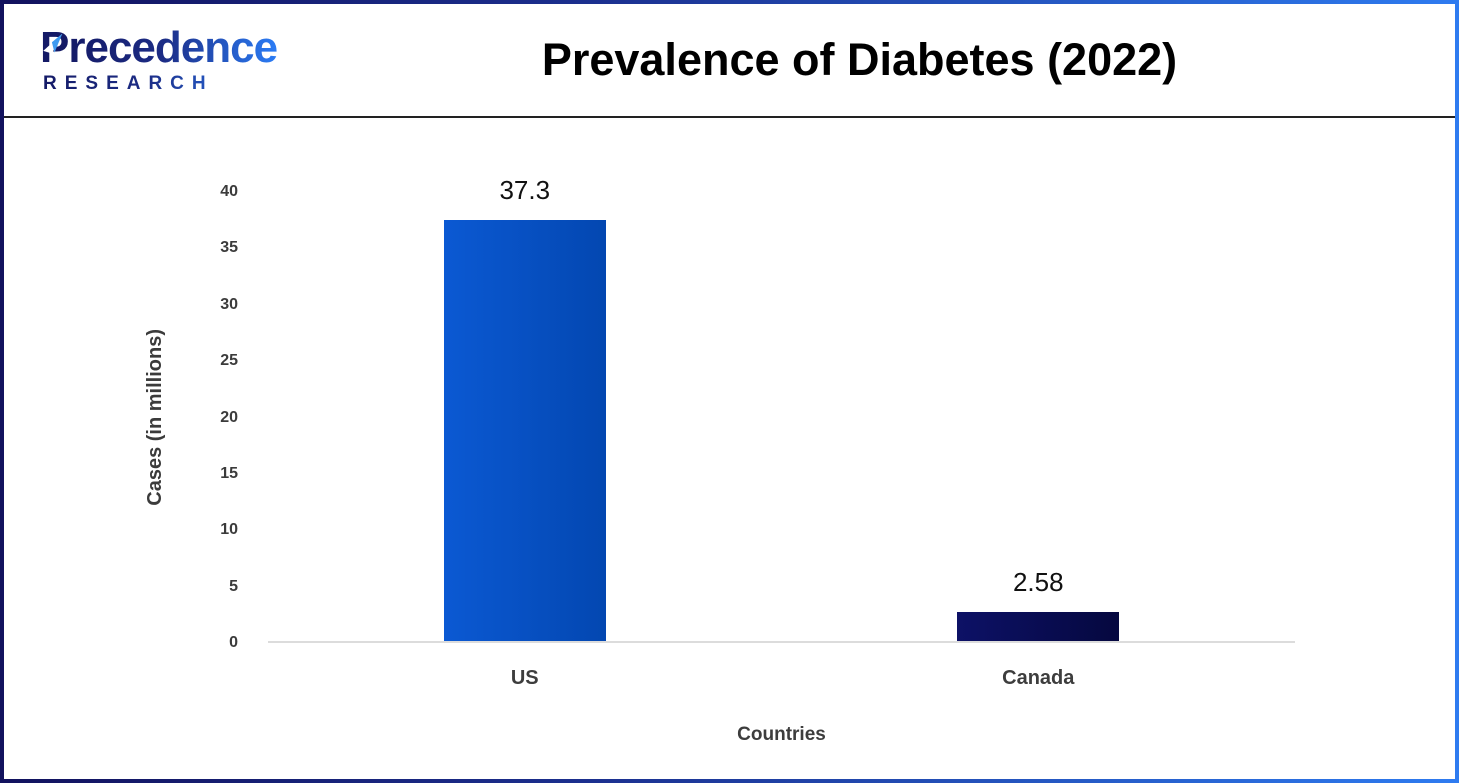 The width and height of the screenshot is (1459, 783). Describe the element at coordinates (229, 304) in the screenshot. I see `y-tick-30: 30` at that location.